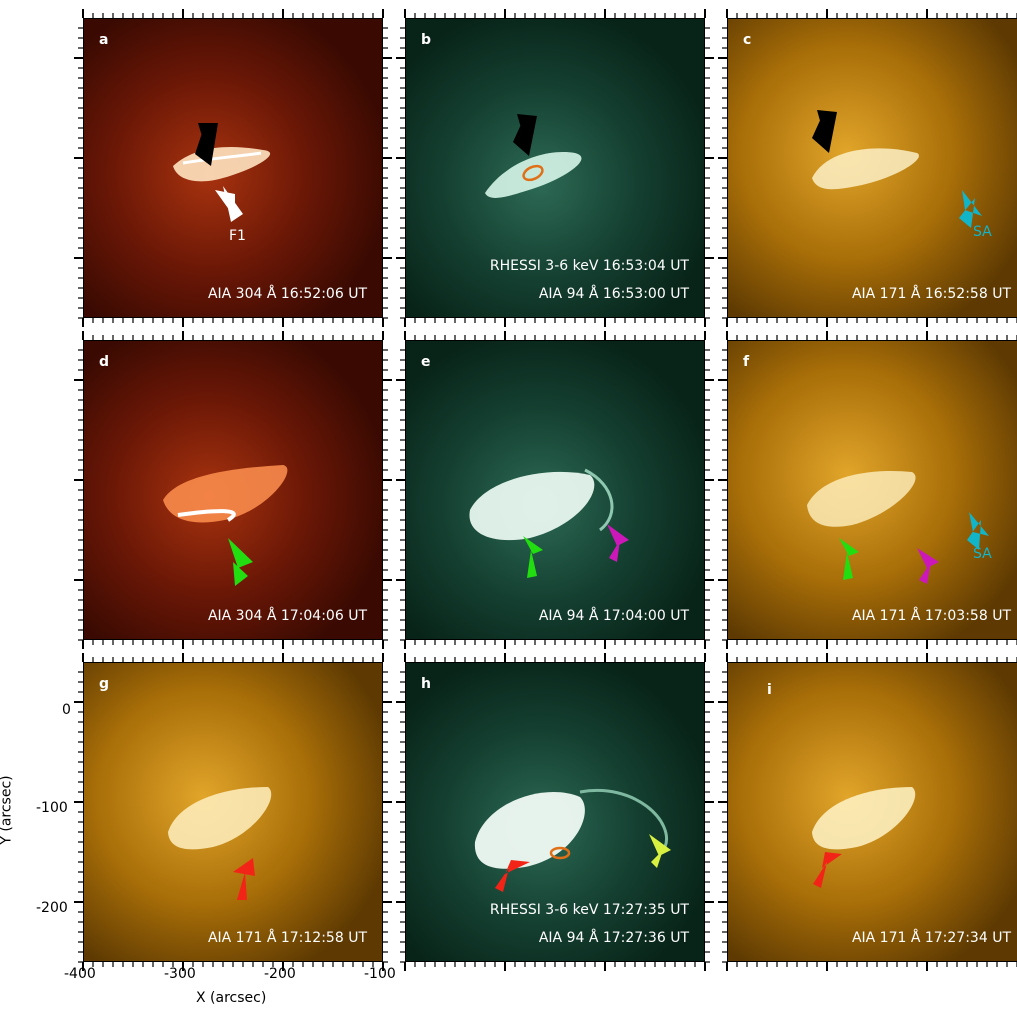 The image size is (1017, 1012). What do you see at coordinates (931, 294) in the screenshot?
I see `caption: AIA 171 Å 16:52:58 UT` at bounding box center [931, 294].